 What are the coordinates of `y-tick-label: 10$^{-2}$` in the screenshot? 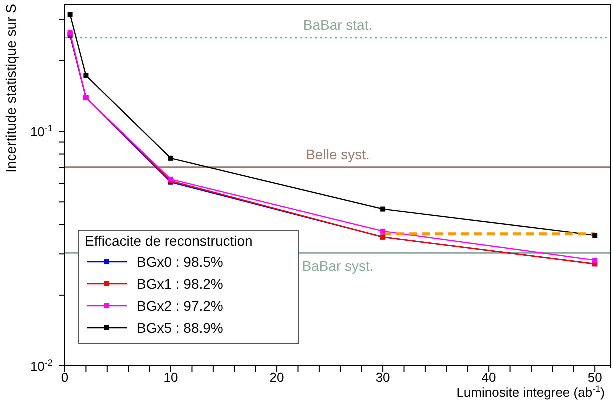 It's located at (41, 366).